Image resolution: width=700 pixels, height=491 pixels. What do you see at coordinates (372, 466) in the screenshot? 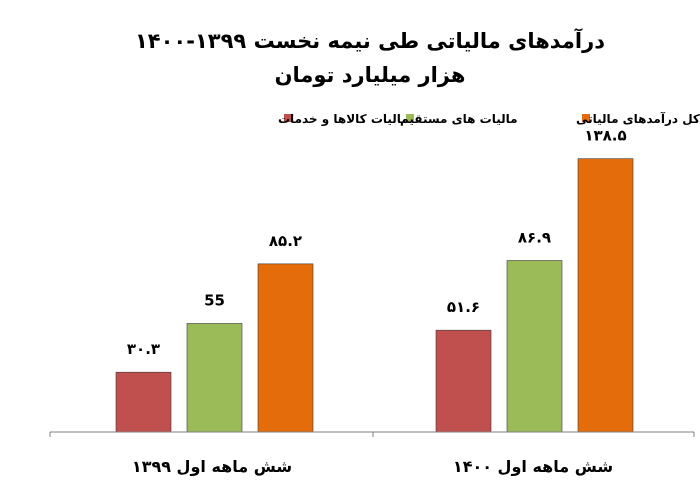
I see `category-labels: شش ماهه اول ۱۳۹۹ شش ماهه اول ۱۴۰۰` at bounding box center [372, 466].